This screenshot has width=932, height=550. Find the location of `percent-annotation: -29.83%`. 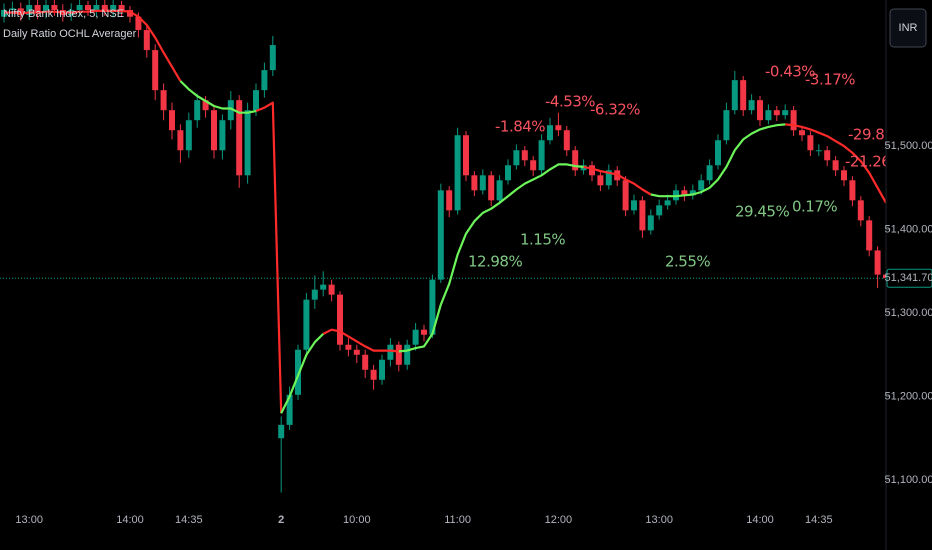

percent-annotation: -29.83% is located at coordinates (877, 135).